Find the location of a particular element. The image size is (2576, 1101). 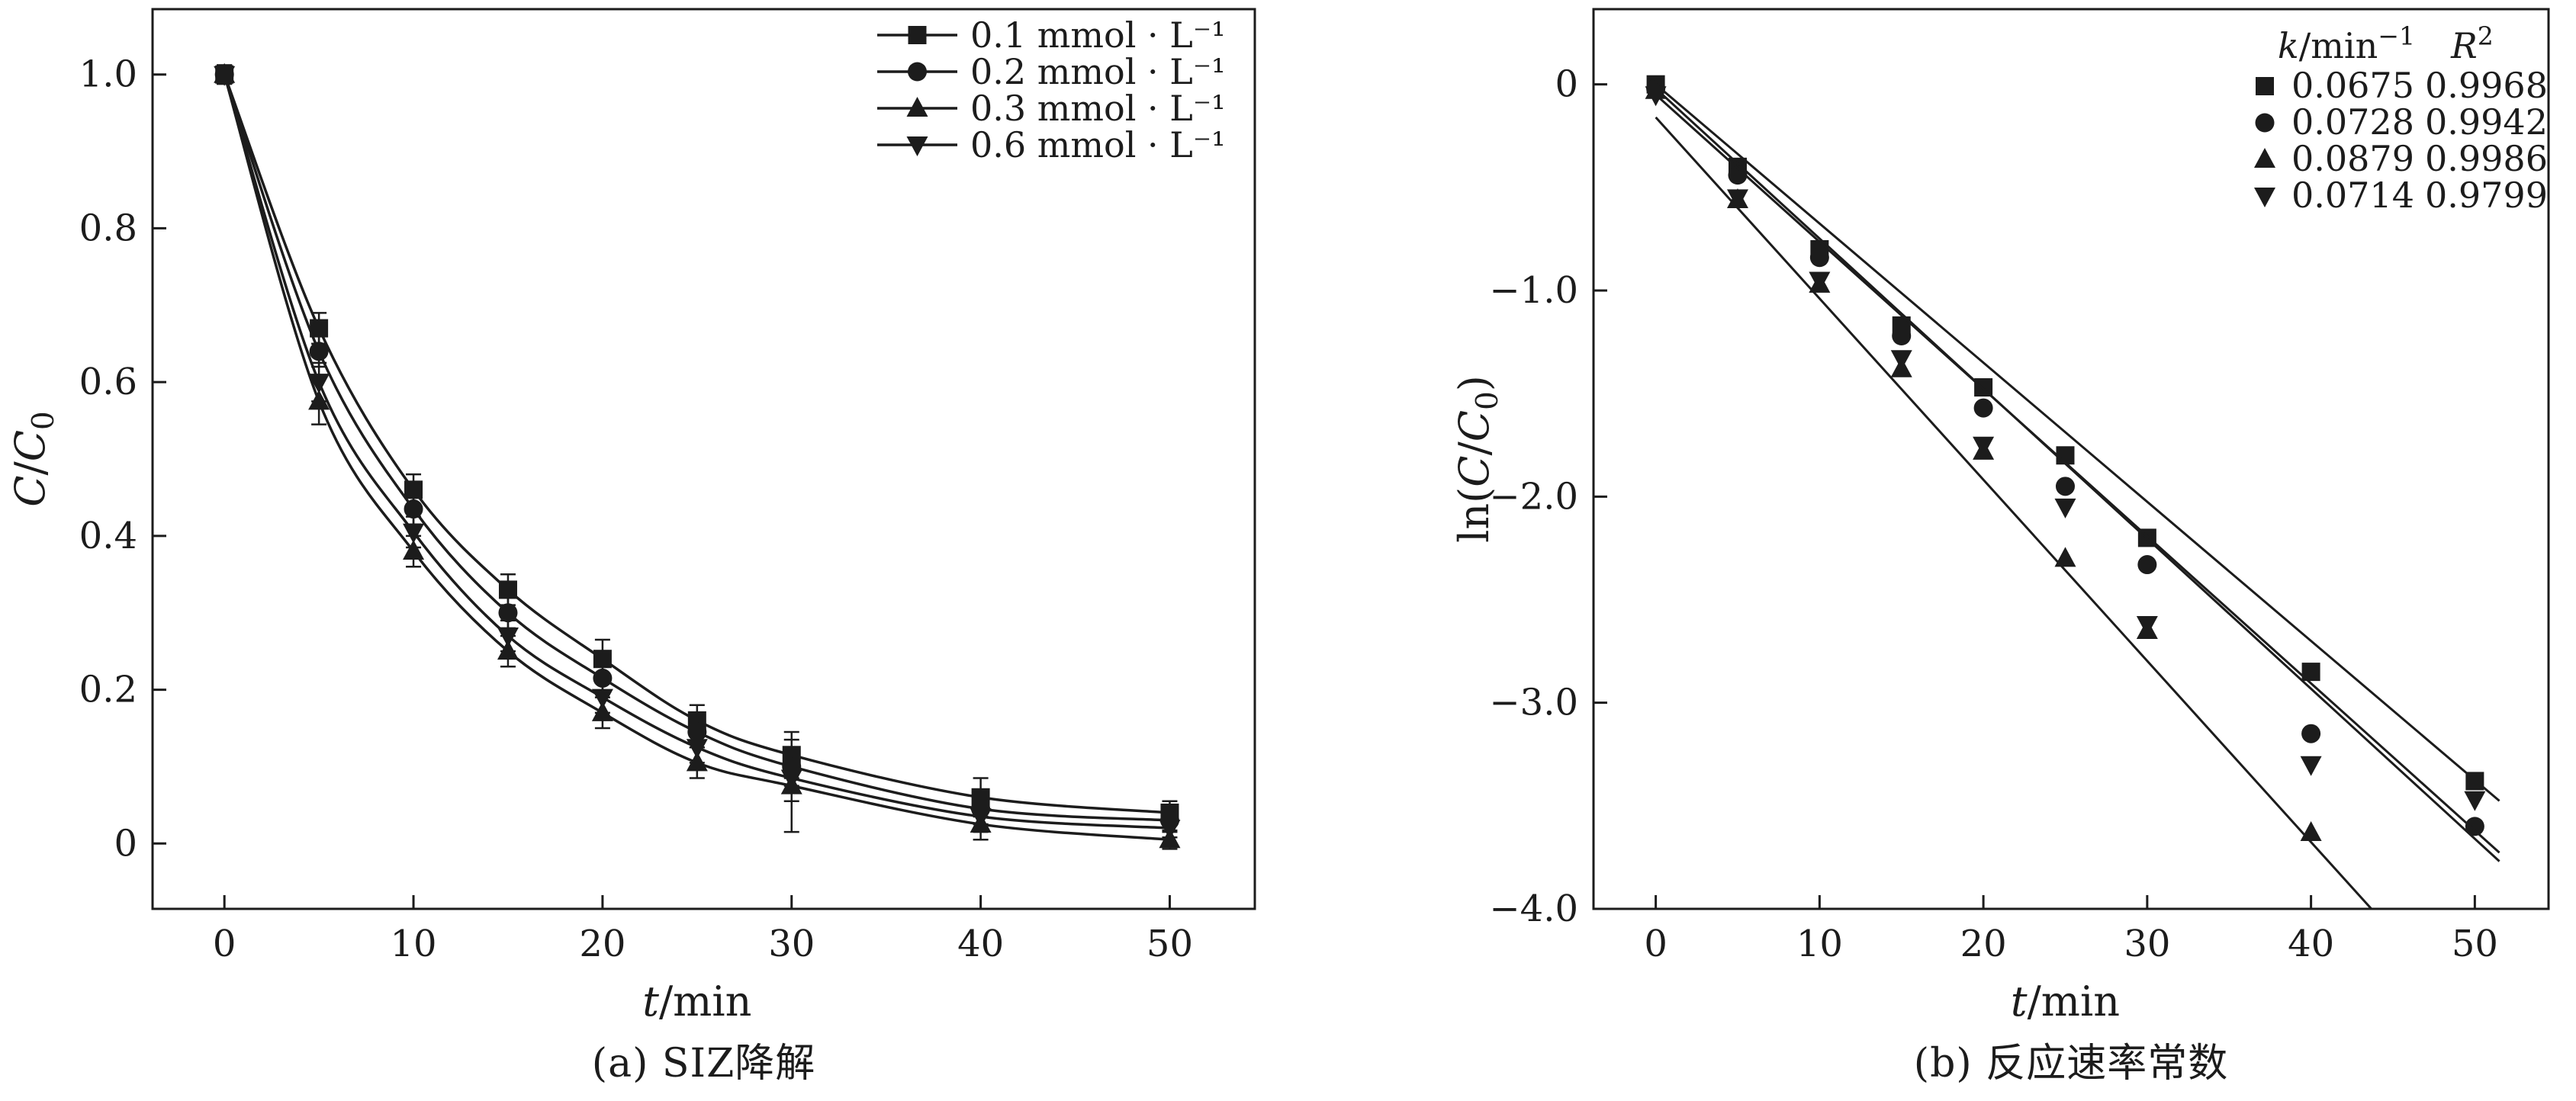

y-tick-label: −1.0 is located at coordinates (1533, 290).